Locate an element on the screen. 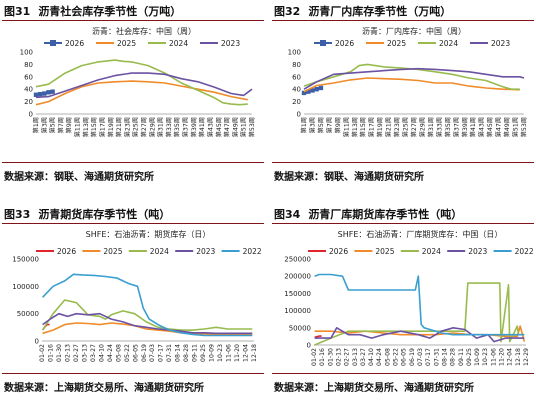  x-tick-label: 04-24 is located at coordinates (379, 357).